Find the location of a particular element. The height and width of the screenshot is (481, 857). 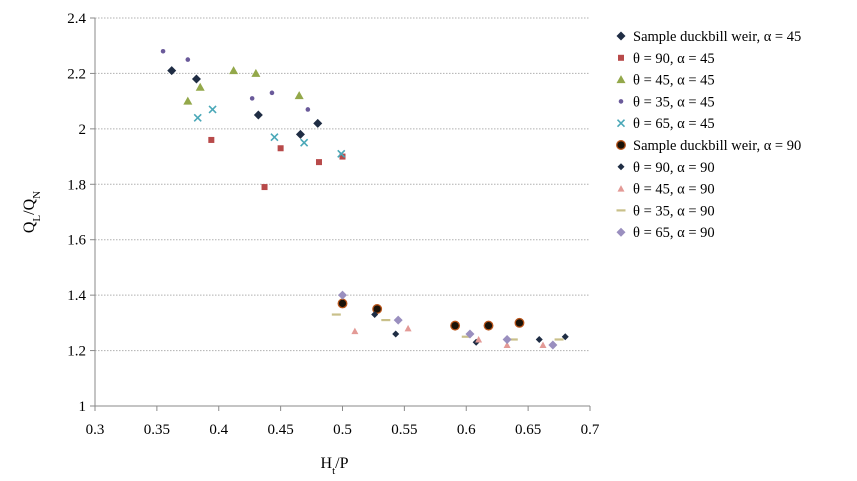

legend-entry: θ = 90, α = 90 is located at coordinates (666, 168).